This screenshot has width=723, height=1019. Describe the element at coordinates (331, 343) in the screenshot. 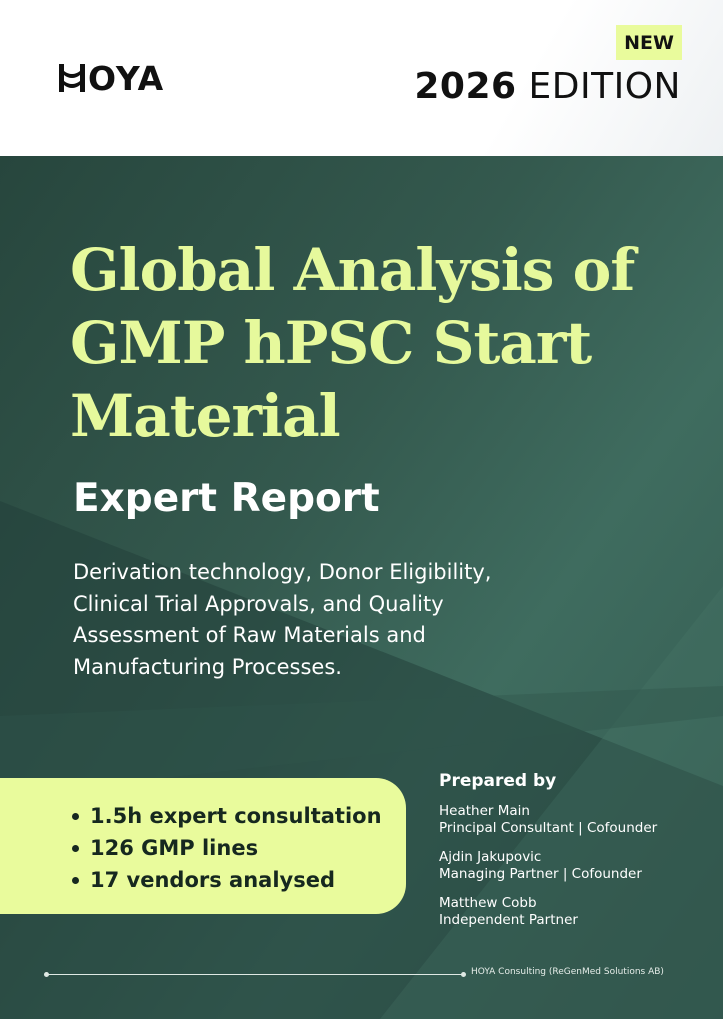

I see `title-line: GMP hPSC Start` at that location.